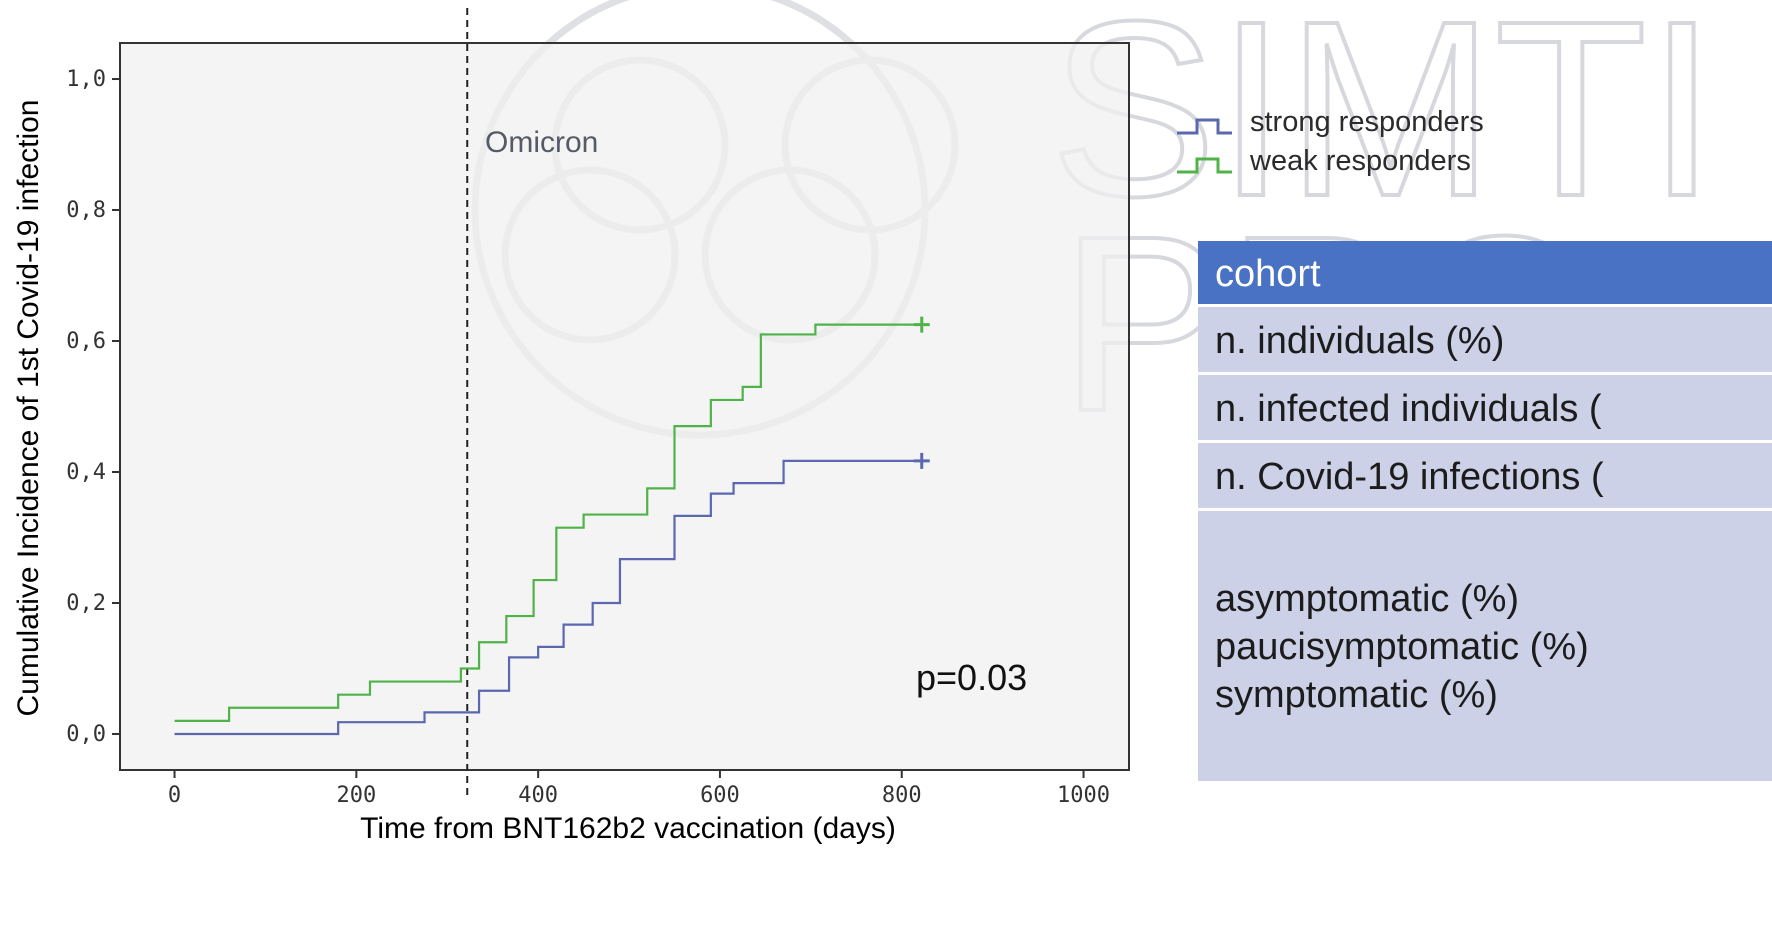 This screenshot has height=951, width=1772. Describe the element at coordinates (1083, 795) in the screenshot. I see `x-tick-label: 1000` at that location.